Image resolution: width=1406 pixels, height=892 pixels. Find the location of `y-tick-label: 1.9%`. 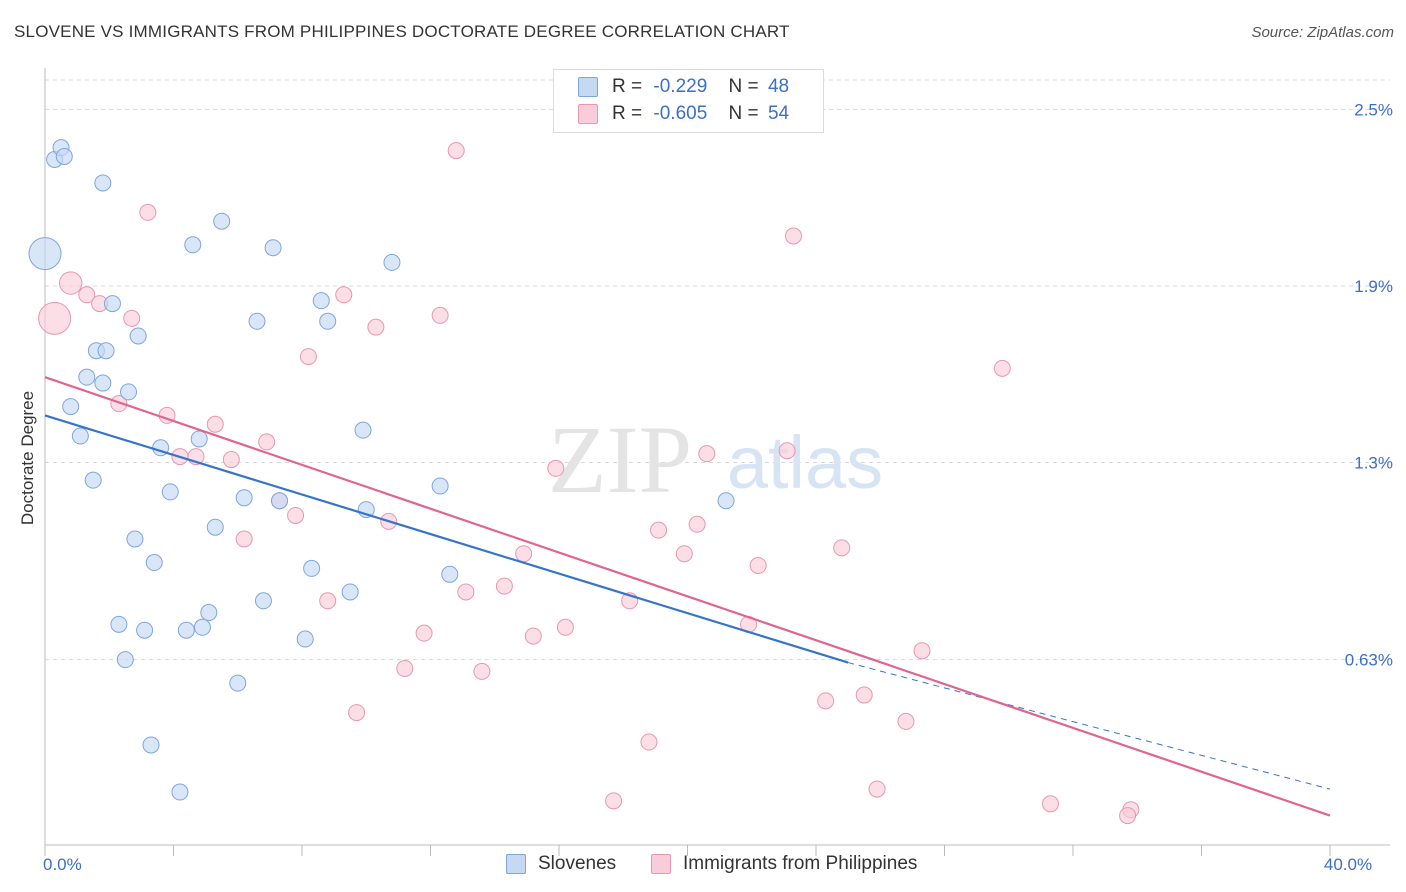

y-tick-label: 1.9% is located at coordinates (1373, 286).